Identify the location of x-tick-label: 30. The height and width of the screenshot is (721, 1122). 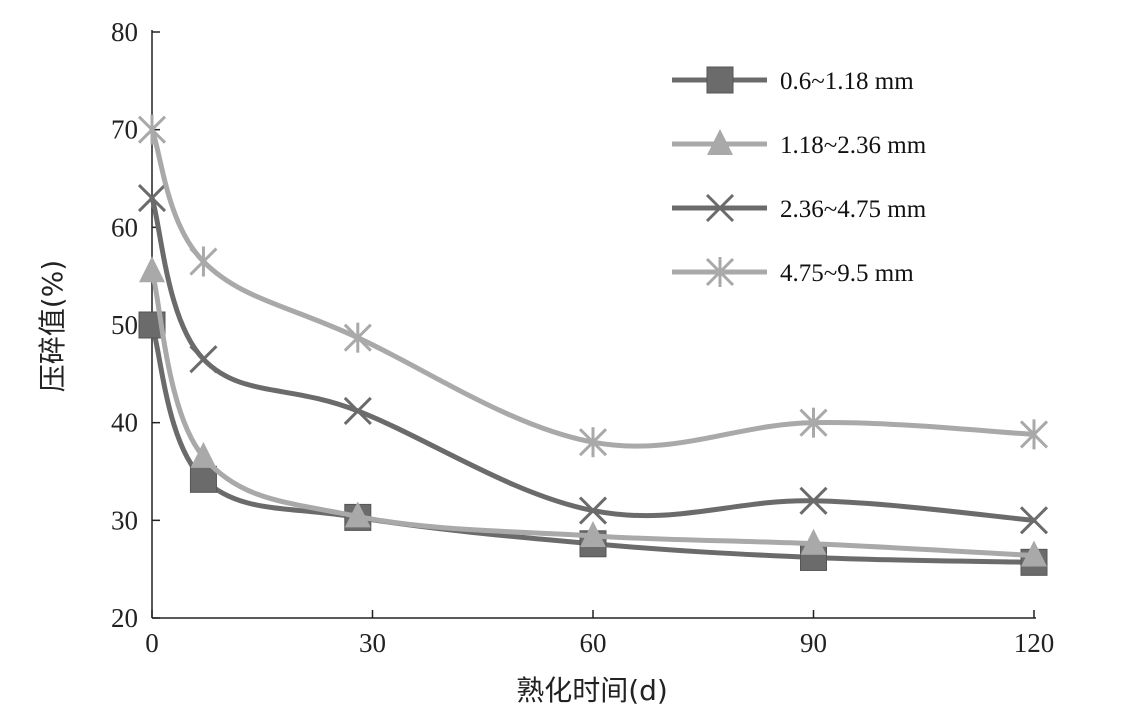
(372, 643).